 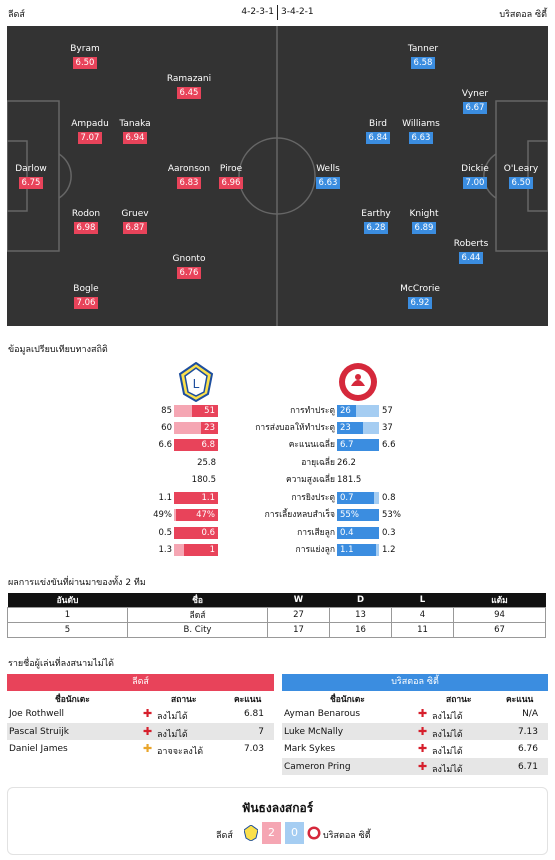 What do you see at coordinates (135, 124) in the screenshot?
I see `player-name: Tanaka` at bounding box center [135, 124].